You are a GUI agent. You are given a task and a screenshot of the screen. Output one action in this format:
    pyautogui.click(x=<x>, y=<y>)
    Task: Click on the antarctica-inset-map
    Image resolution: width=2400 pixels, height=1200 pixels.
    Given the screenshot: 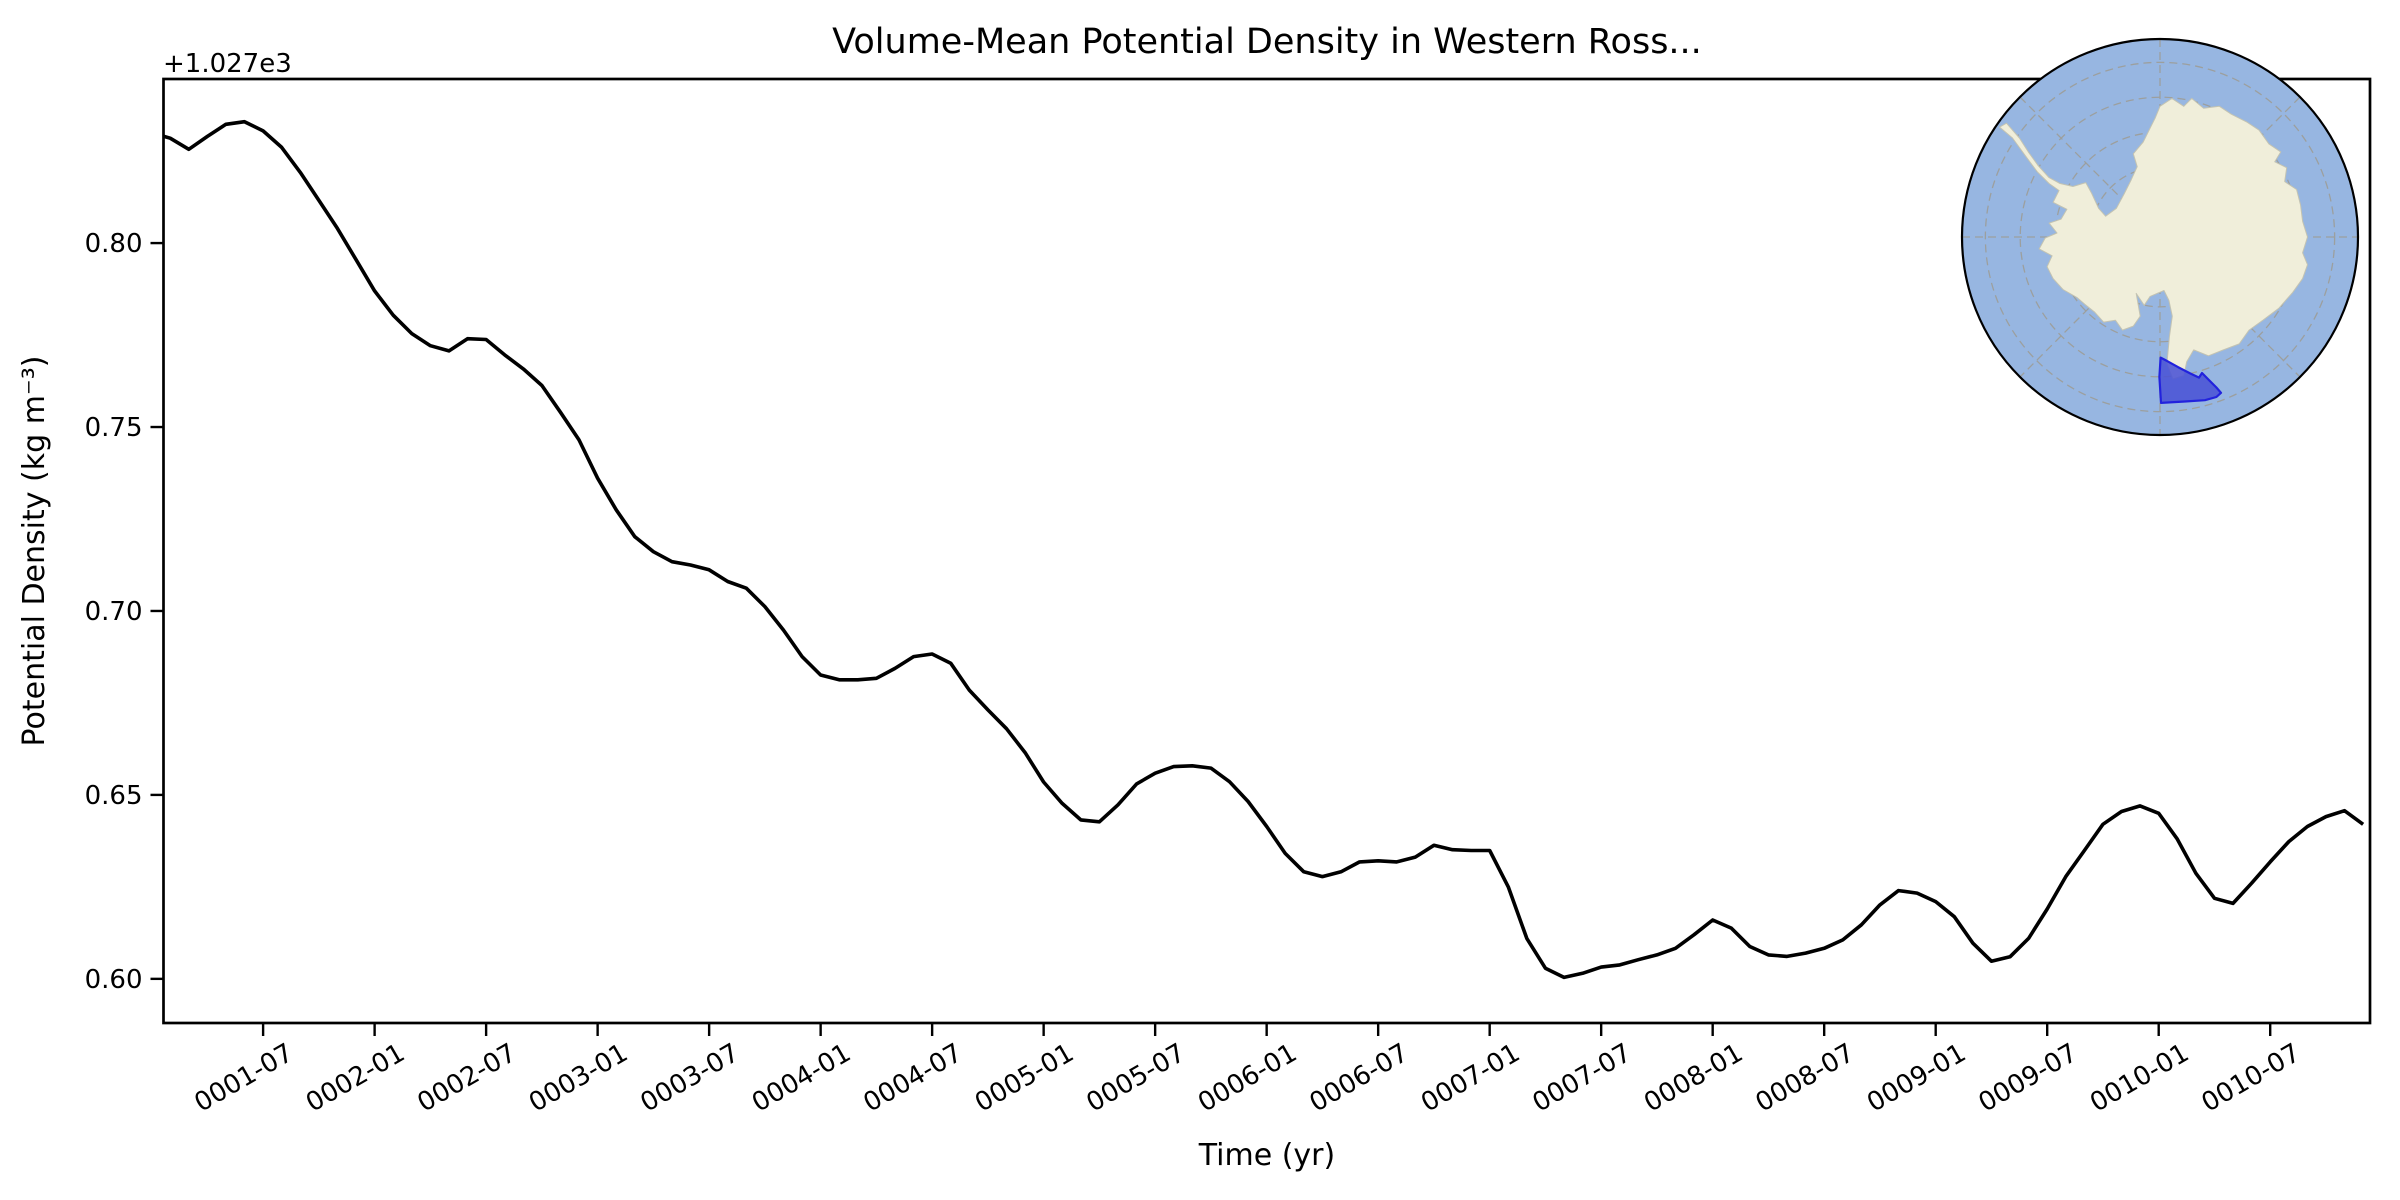 What is the action you would take?
    pyautogui.click(x=2160, y=237)
    